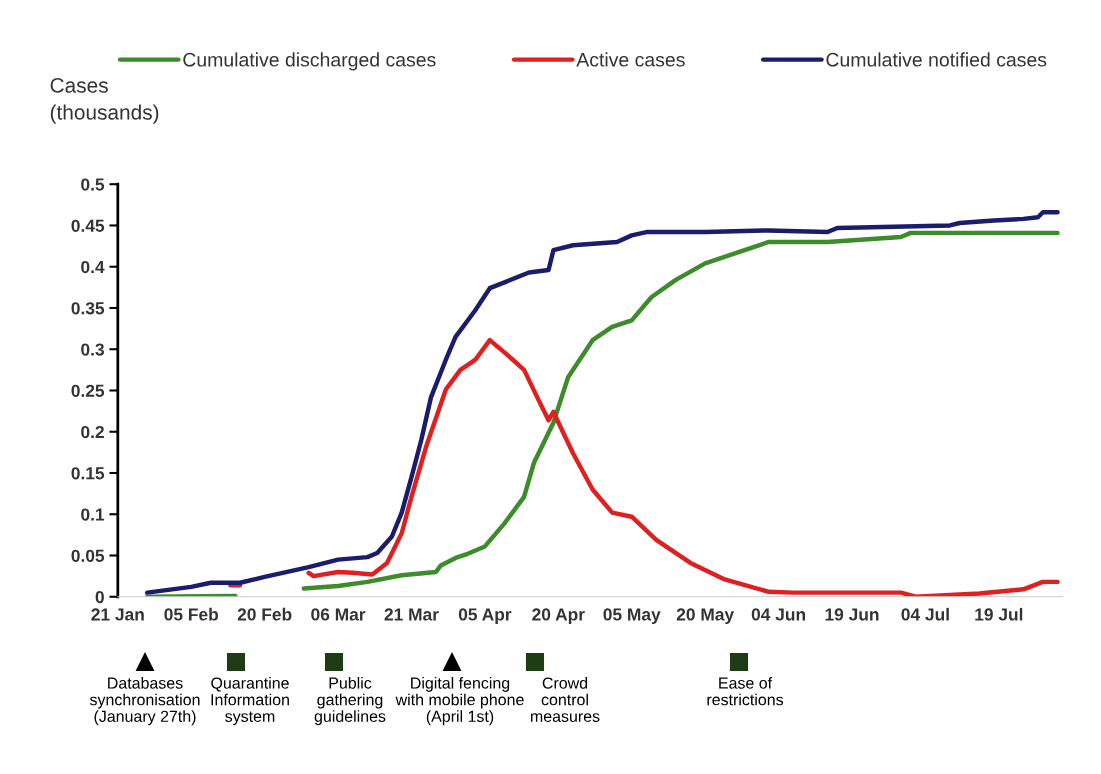 The height and width of the screenshot is (774, 1101). What do you see at coordinates (632, 616) in the screenshot?
I see `x-tick-label: 05 May` at bounding box center [632, 616].